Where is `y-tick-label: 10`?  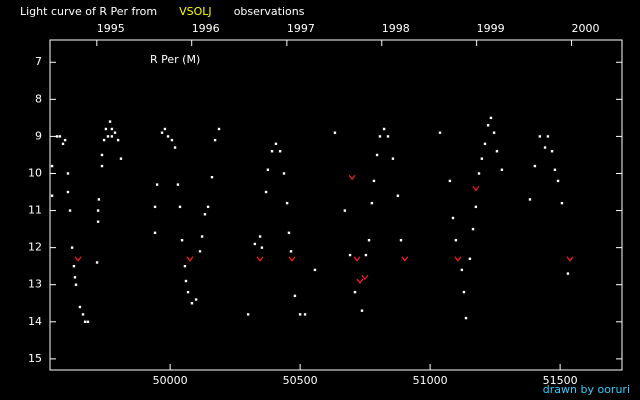 y-tick-label: 10 is located at coordinates (35, 172).